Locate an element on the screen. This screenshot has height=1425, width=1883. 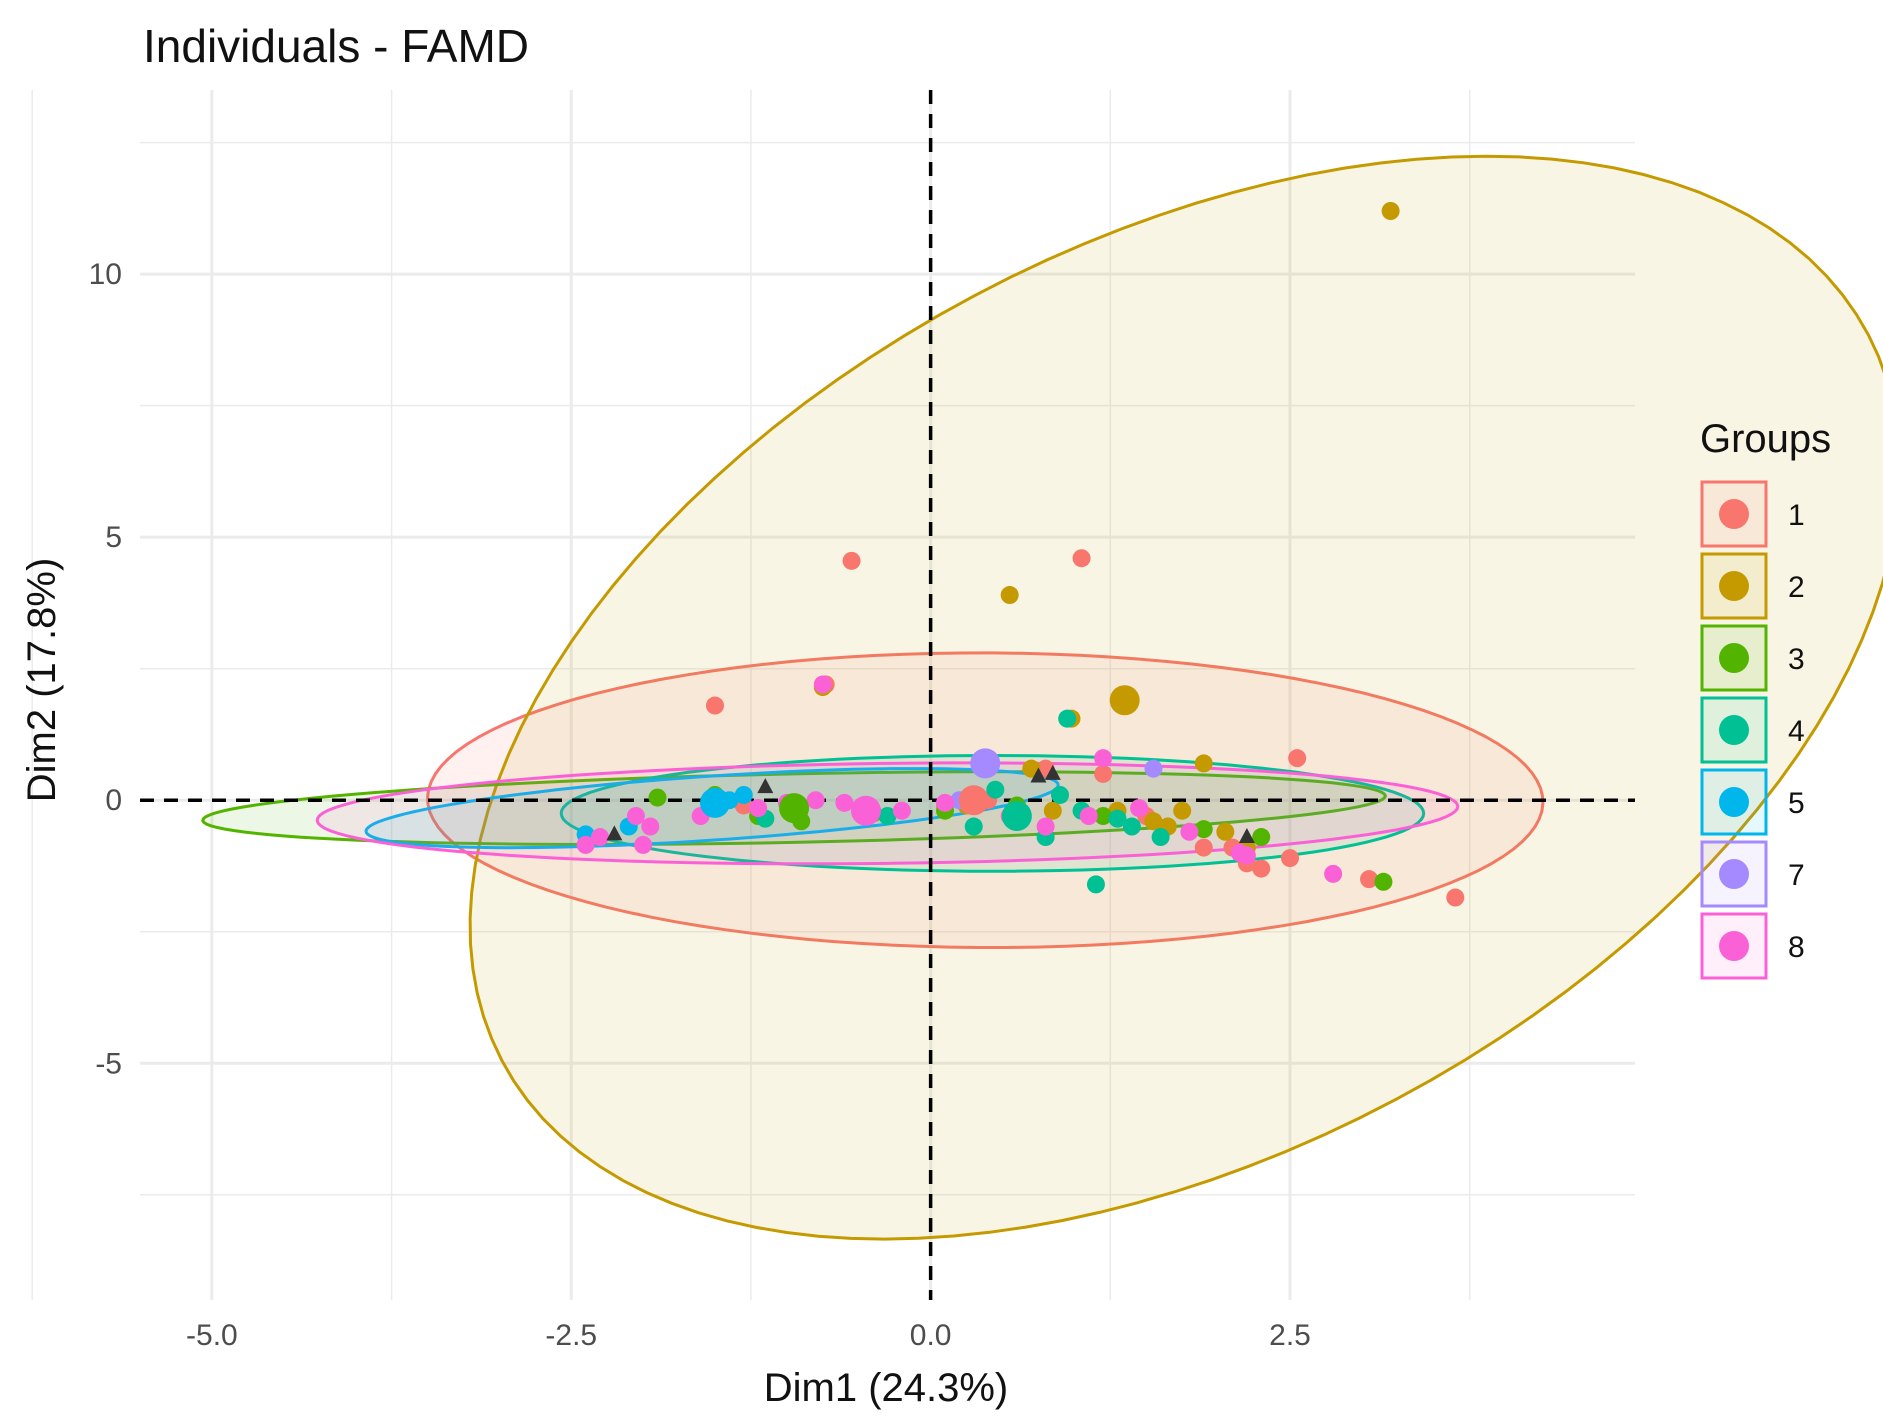
y-tick-label: 10 is located at coordinates (105, 274).